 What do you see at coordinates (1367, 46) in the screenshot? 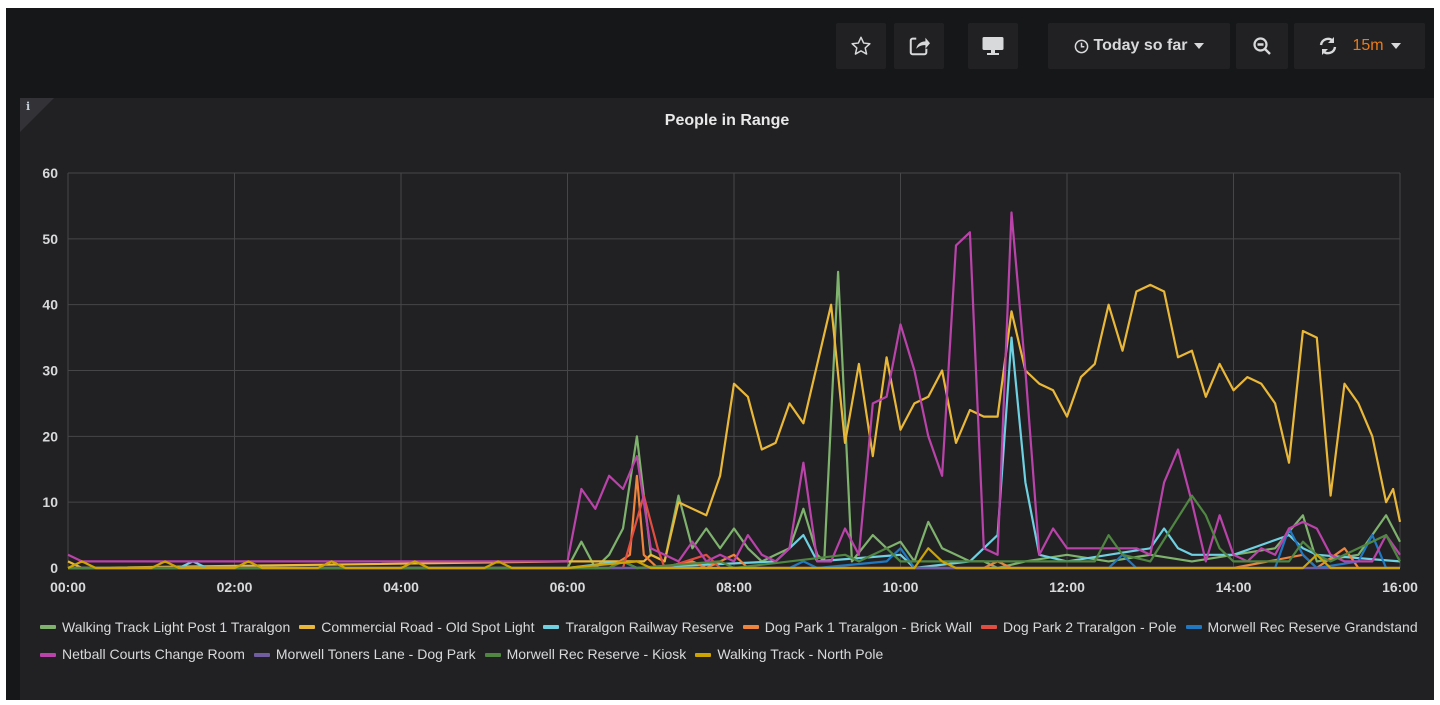
I see `refresh-interval-label: 15m` at bounding box center [1367, 46].